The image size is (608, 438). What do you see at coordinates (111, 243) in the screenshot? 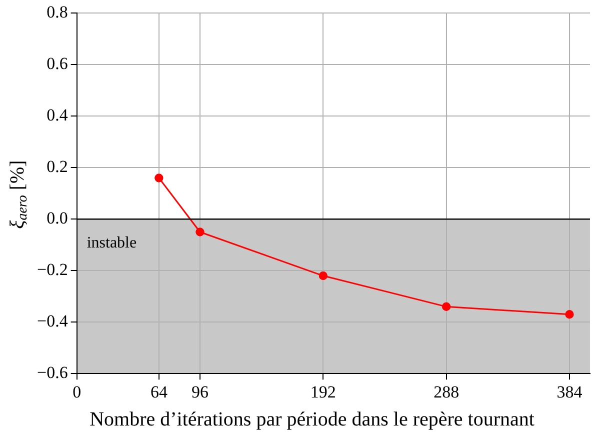
I see `band-label: instable` at bounding box center [111, 243].